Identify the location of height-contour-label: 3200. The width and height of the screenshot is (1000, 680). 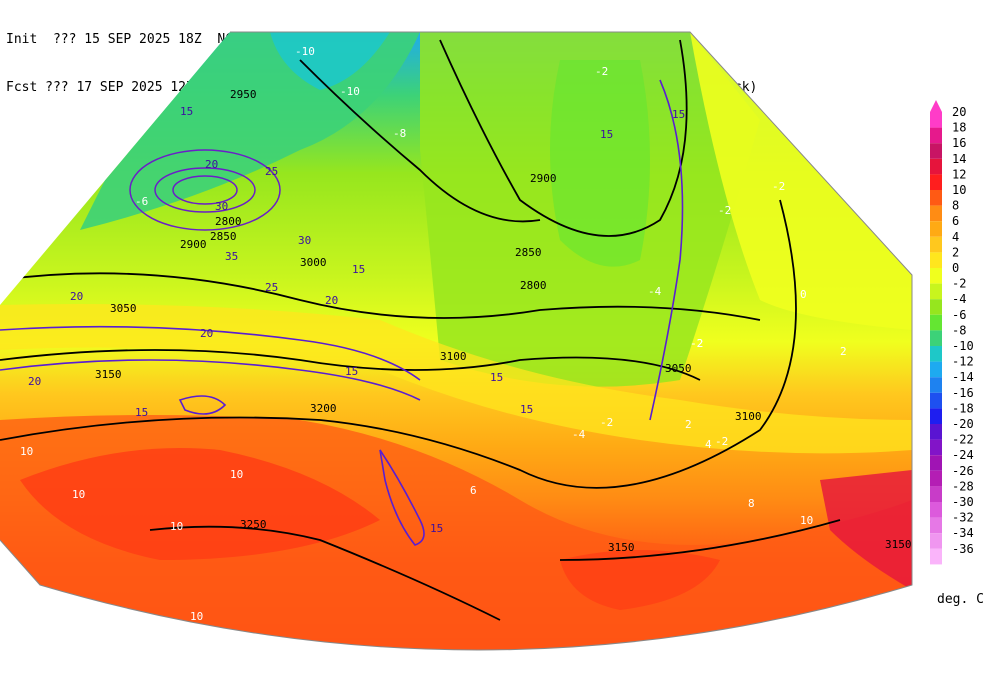
(323, 408).